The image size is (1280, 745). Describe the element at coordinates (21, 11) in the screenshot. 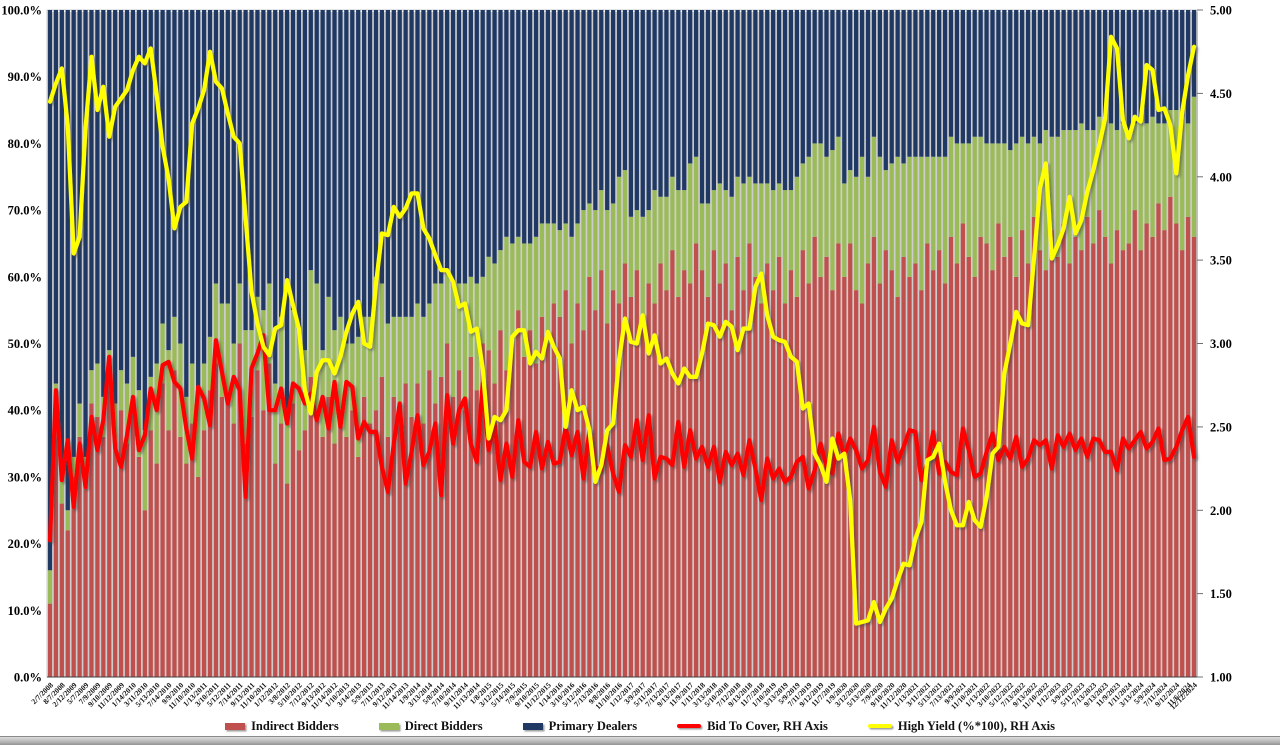

I see `left-axis-tick-label: 100.0%` at that location.